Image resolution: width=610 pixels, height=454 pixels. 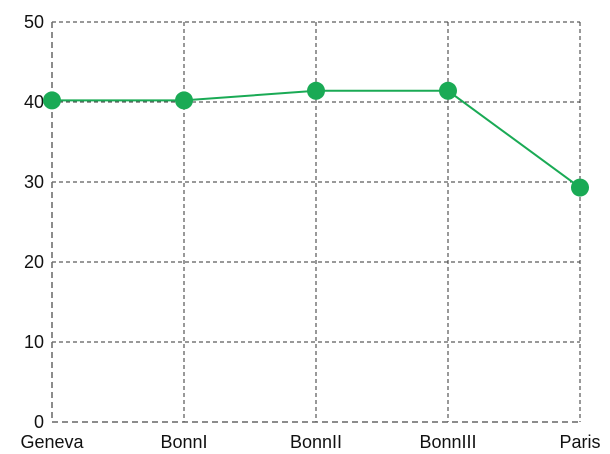 I want to click on y-tick-label: 10, so click(x=34, y=342).